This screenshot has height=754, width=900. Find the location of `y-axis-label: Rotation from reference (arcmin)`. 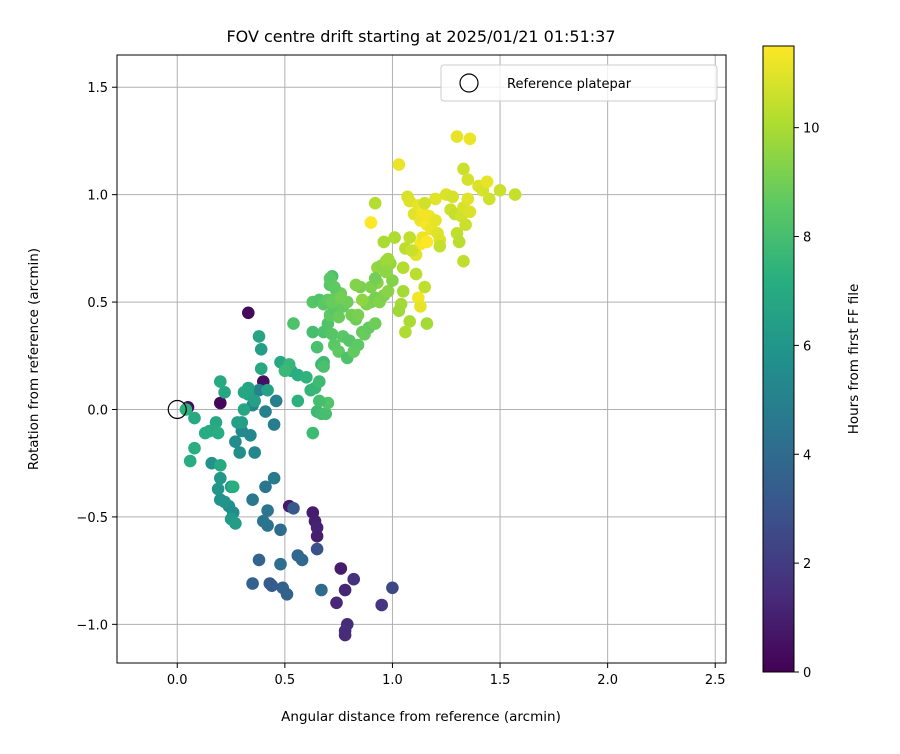

y-axis-label: Rotation from reference (arcmin) is located at coordinates (34, 359).